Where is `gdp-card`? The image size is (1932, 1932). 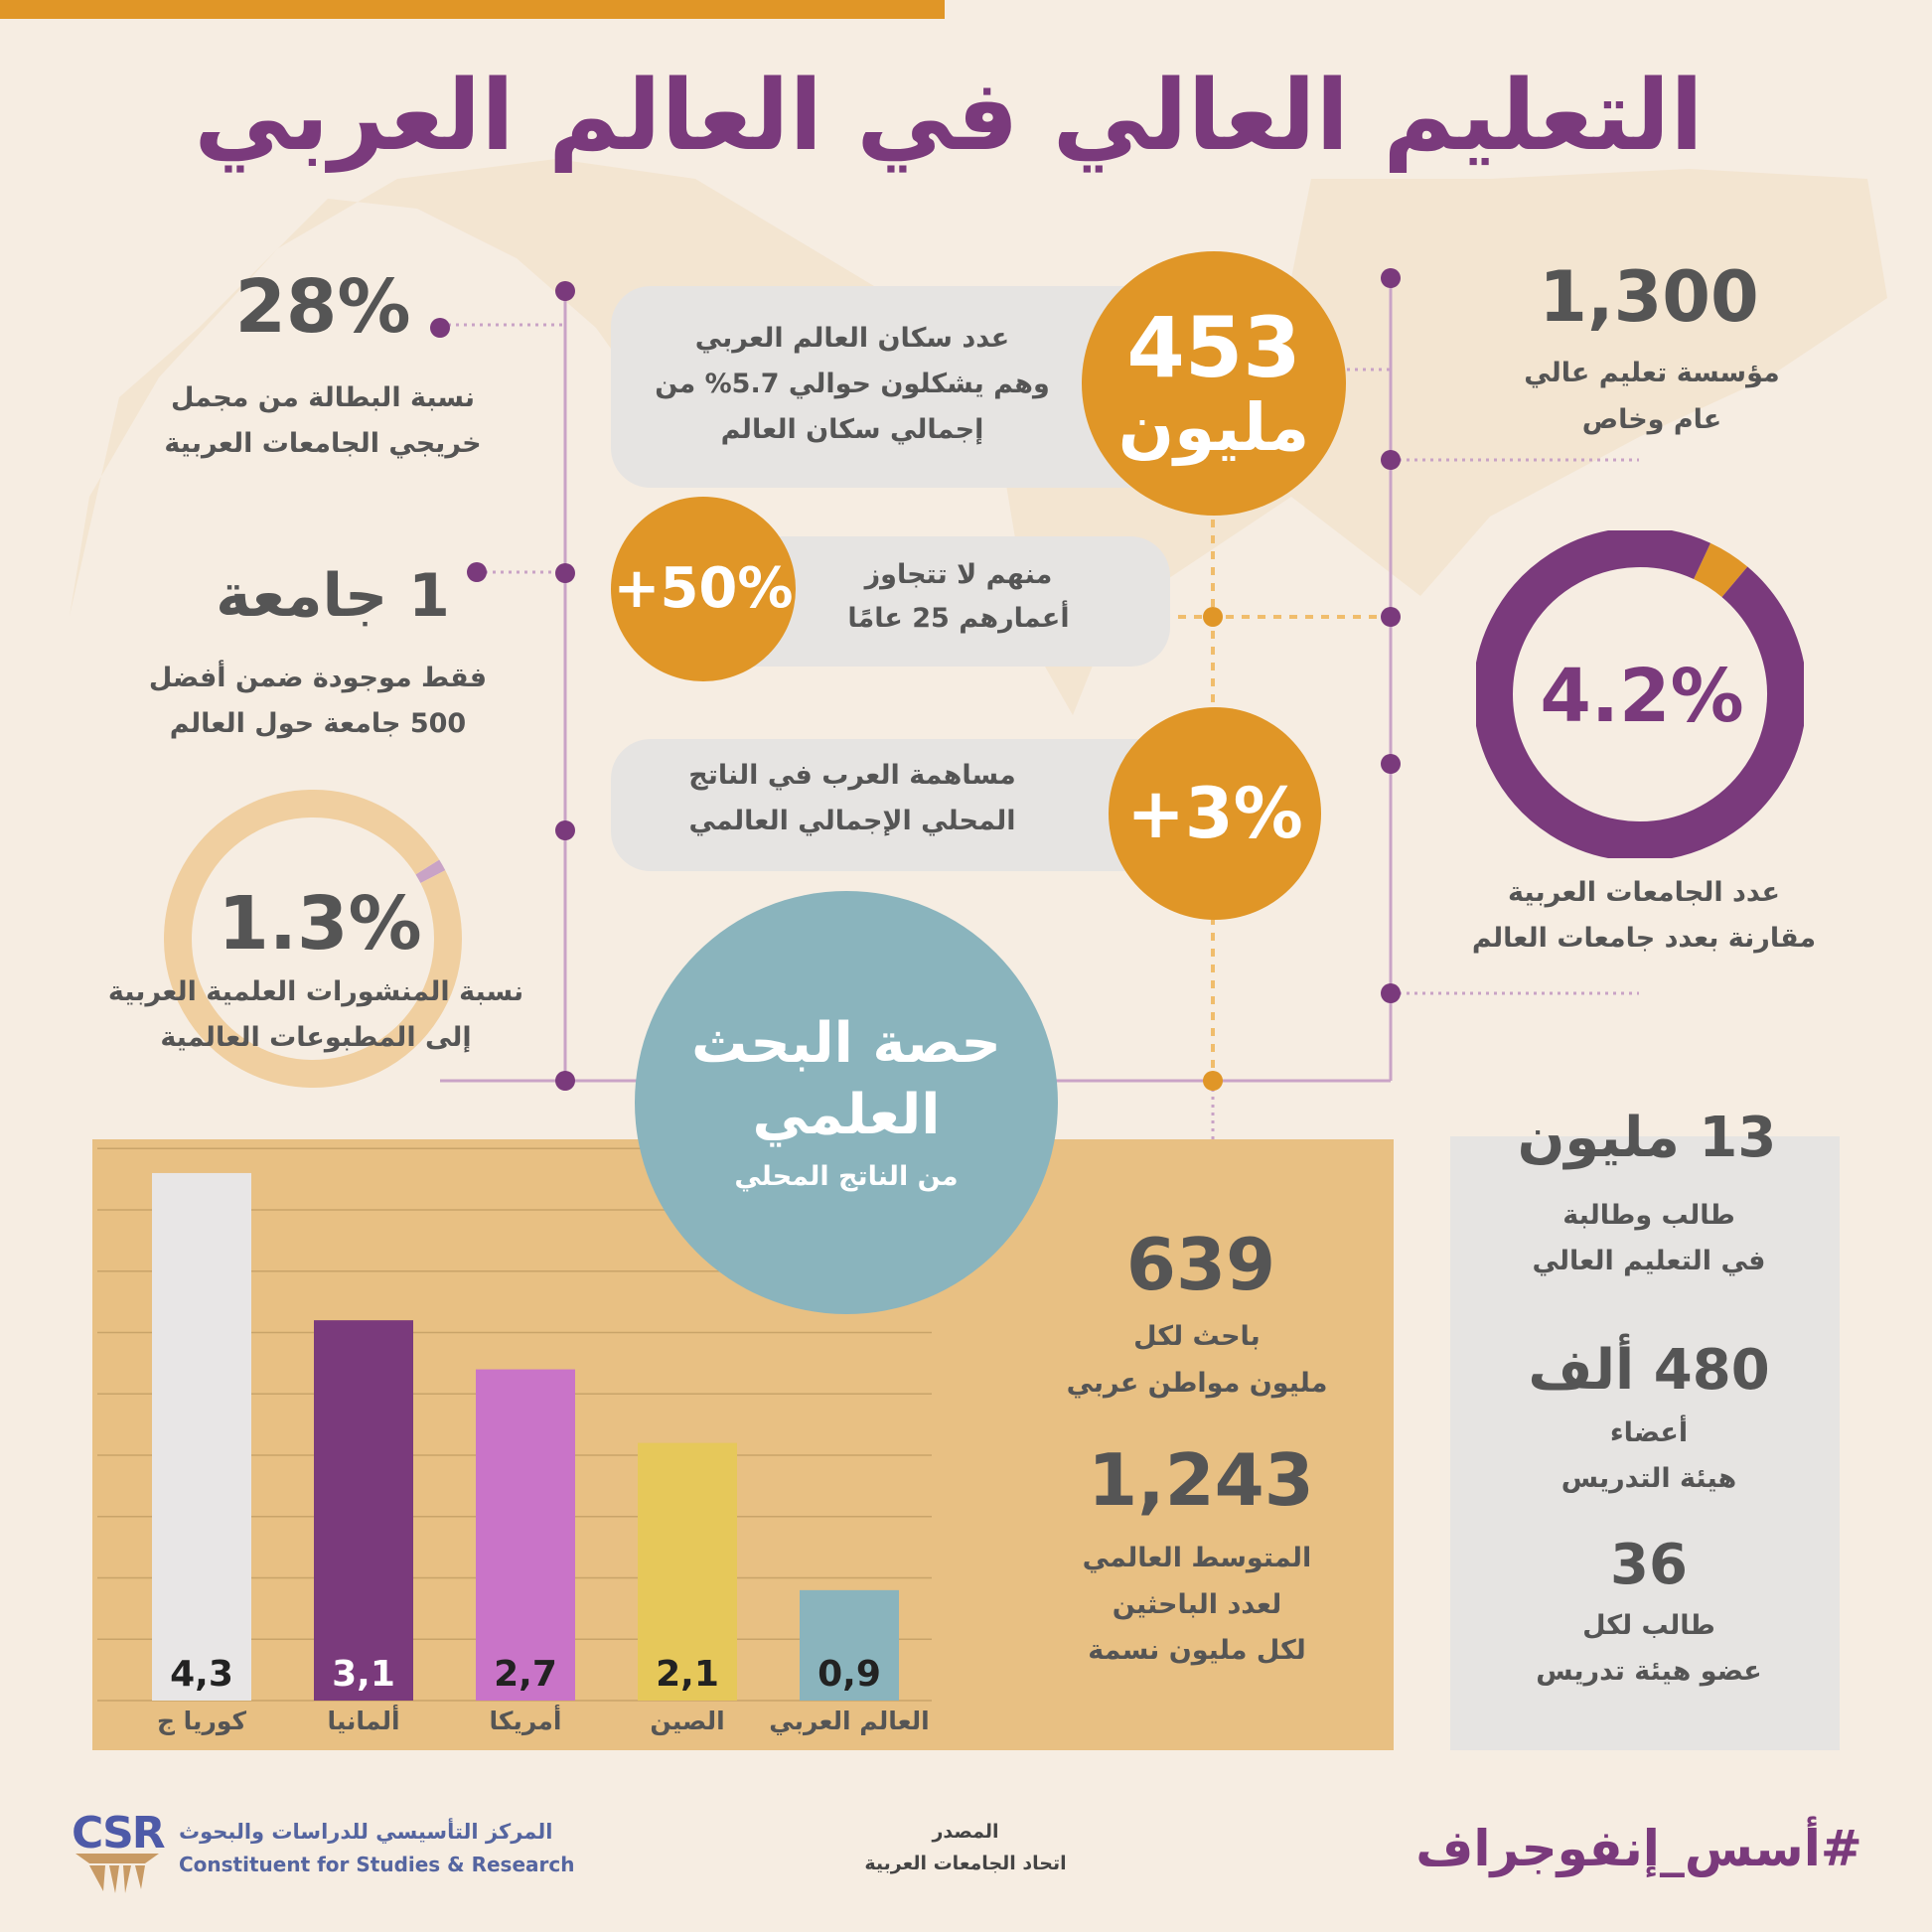
gdp-card is located at coordinates (899, 805).